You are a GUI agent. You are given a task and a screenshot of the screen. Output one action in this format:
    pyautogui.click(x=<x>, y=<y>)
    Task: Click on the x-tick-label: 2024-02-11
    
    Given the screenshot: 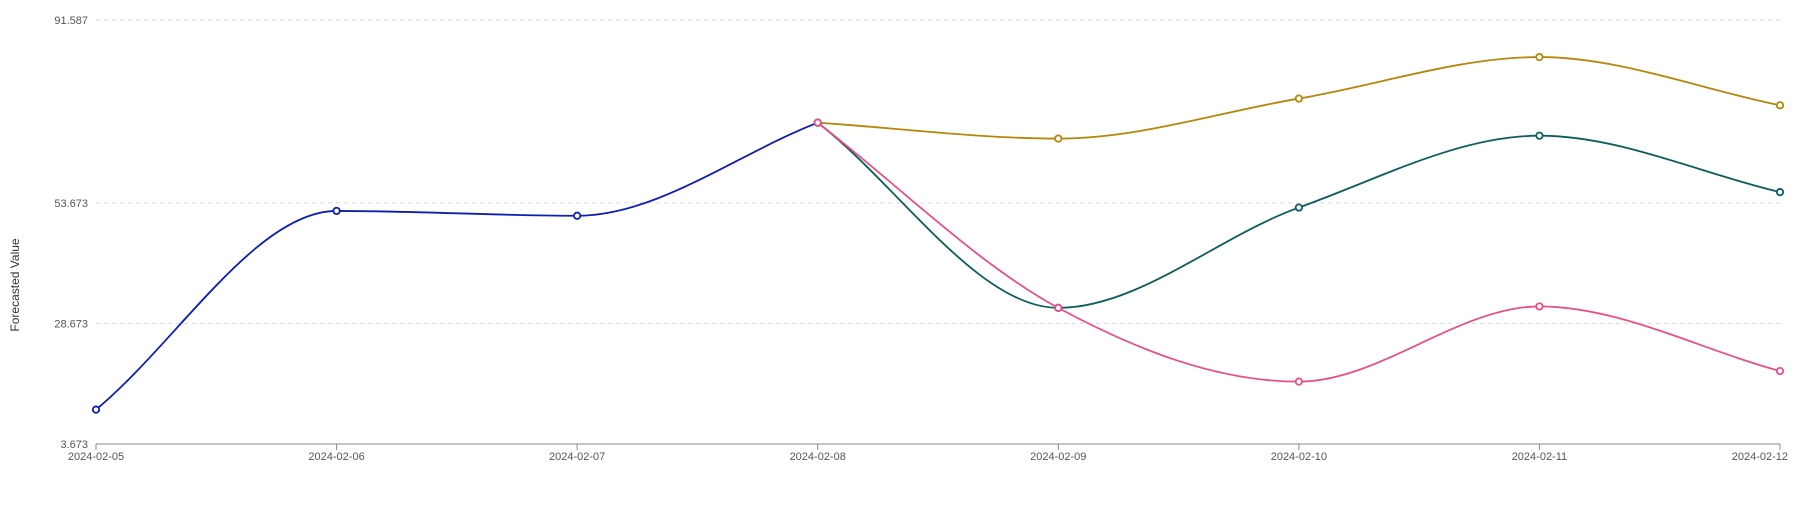 What is the action you would take?
    pyautogui.click(x=1539, y=457)
    